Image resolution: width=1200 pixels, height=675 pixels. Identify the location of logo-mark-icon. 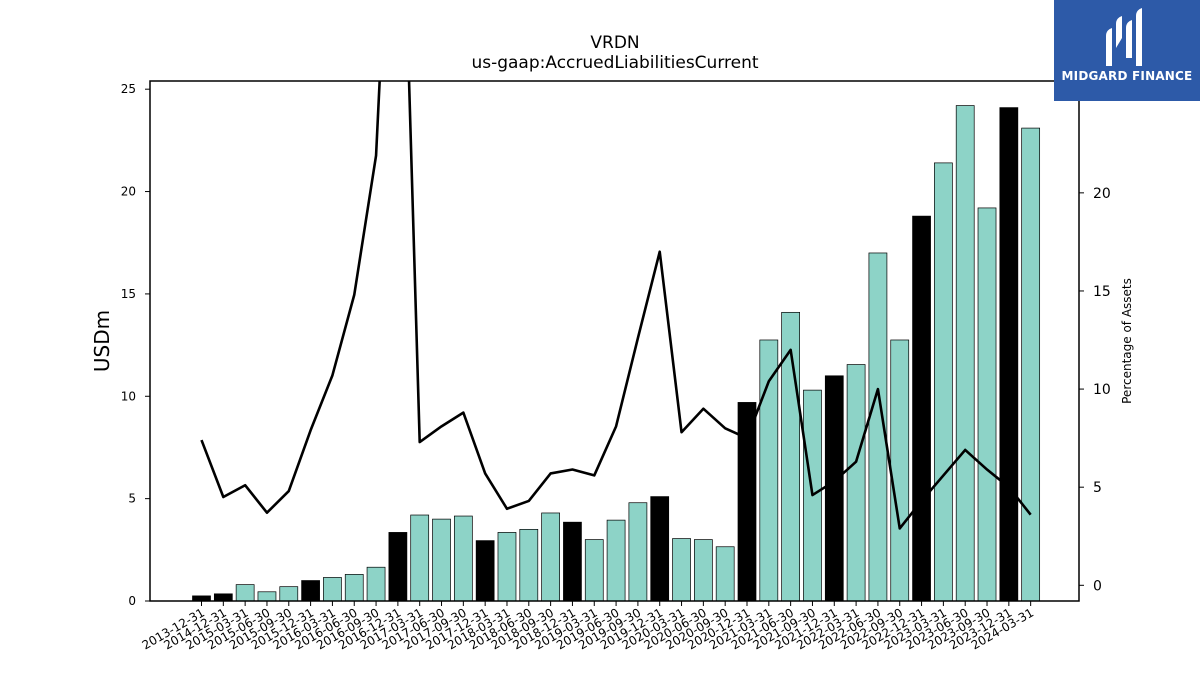
(1124, 37).